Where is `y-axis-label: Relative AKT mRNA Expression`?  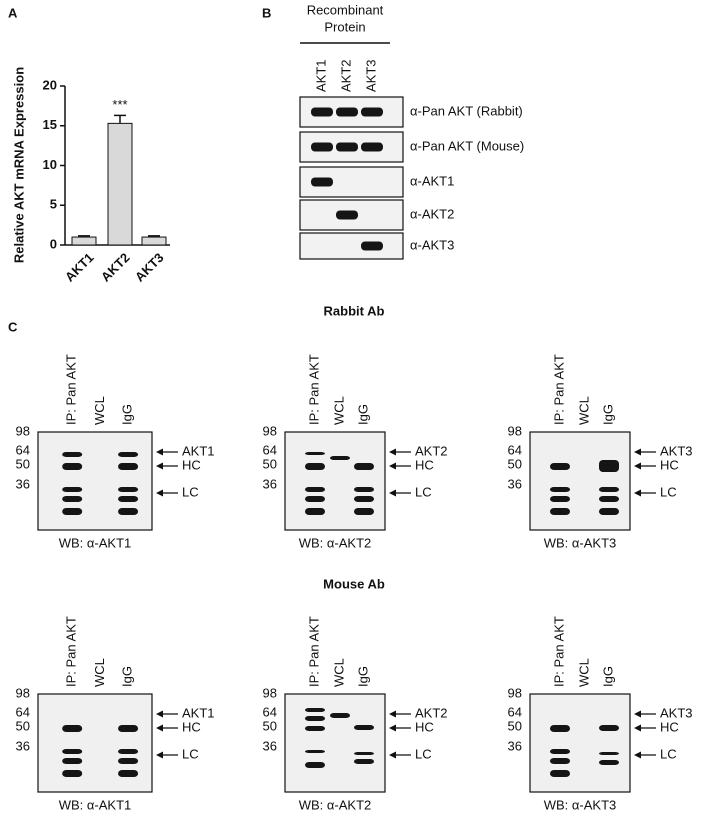
y-axis-label: Relative AKT mRNA Expression is located at coordinates (18, 165).